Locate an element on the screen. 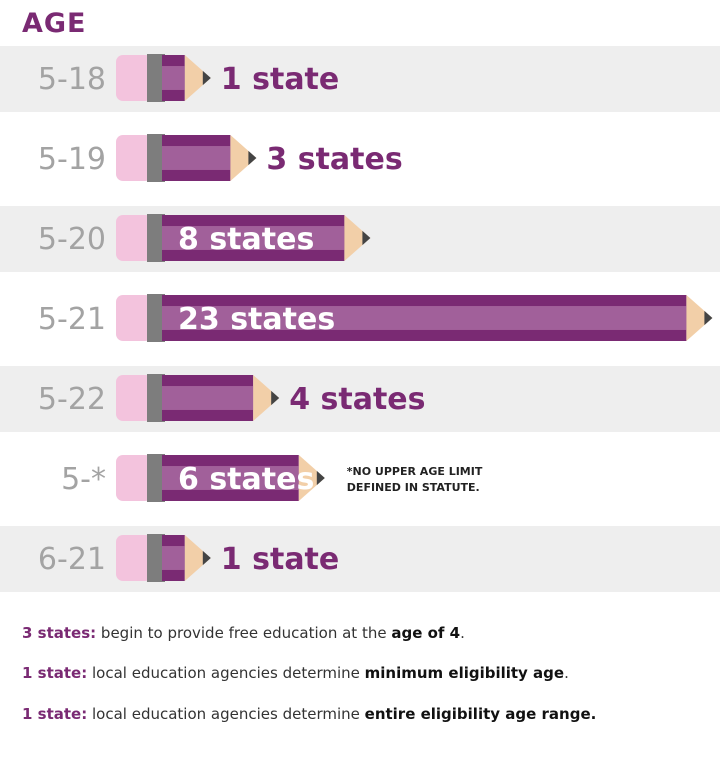 This screenshot has height=764, width=720. value-label: 6 states is located at coordinates (246, 479).